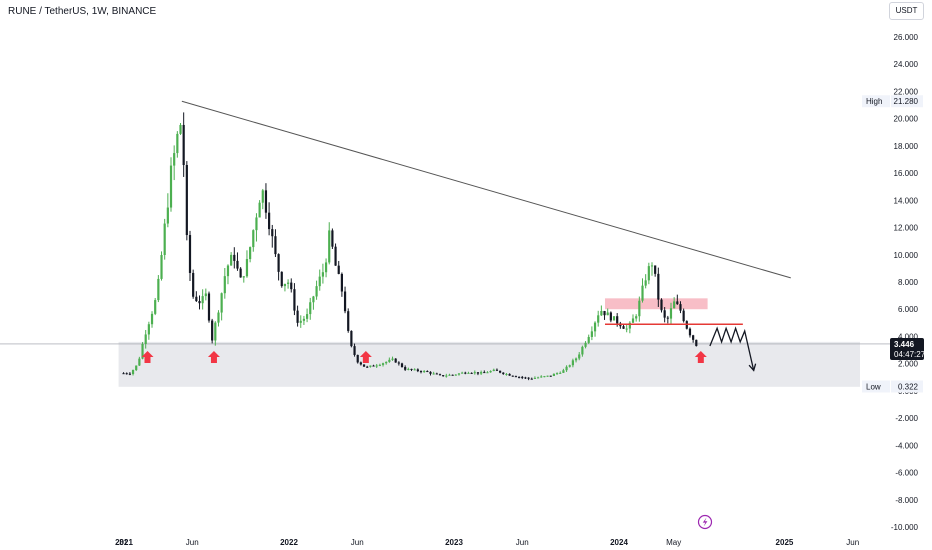  Describe the element at coordinates (705, 522) in the screenshot. I see `events-icon` at that location.